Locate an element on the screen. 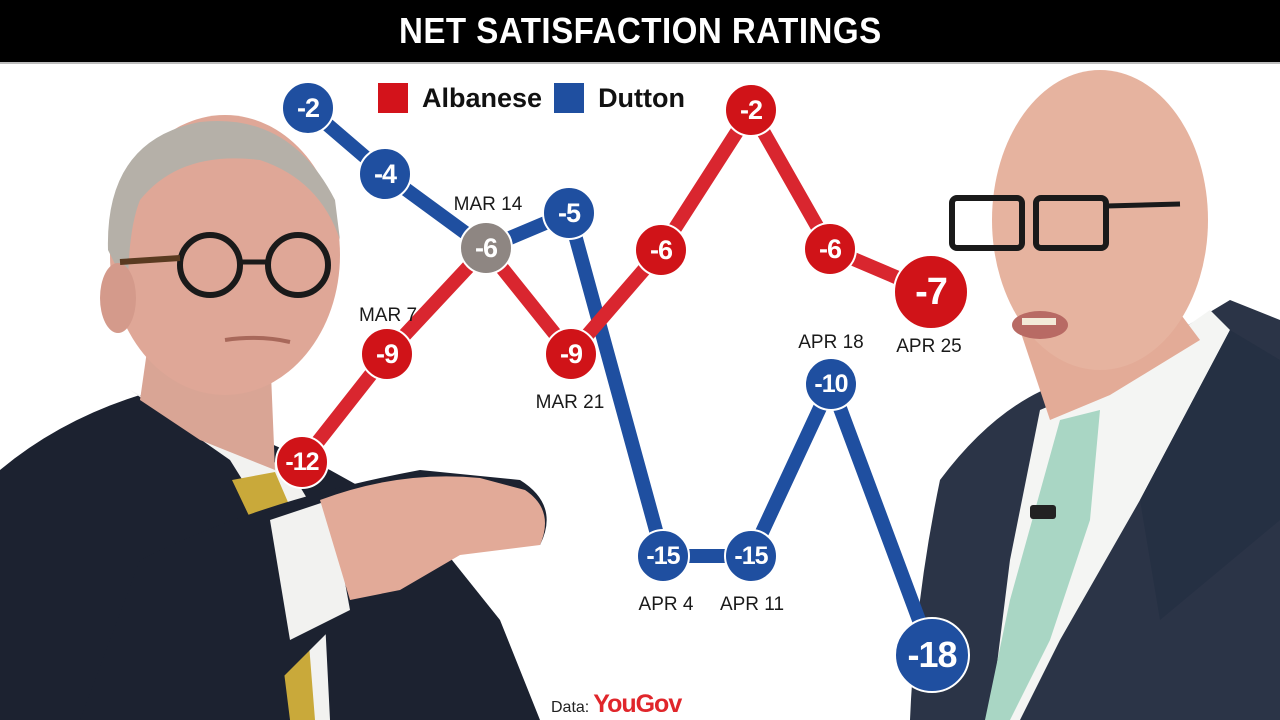 This screenshot has height=720, width=1280. date-label-mar7: MAR 7 is located at coordinates (388, 315).